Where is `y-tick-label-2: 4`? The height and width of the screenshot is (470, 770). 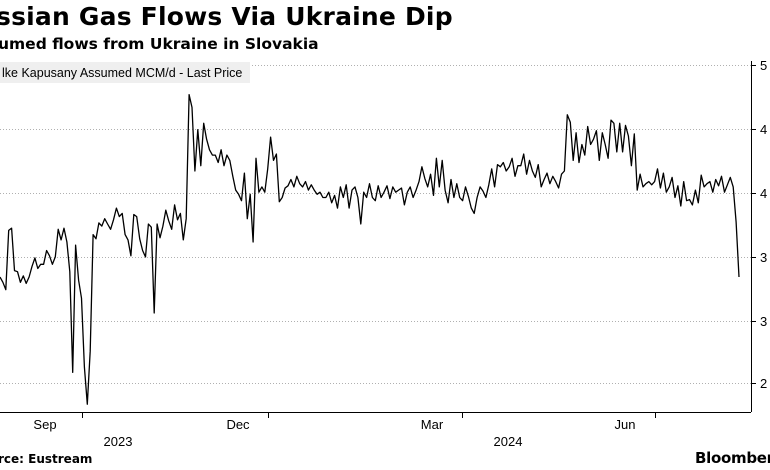 y-tick-label-2: 4 is located at coordinates (763, 193).